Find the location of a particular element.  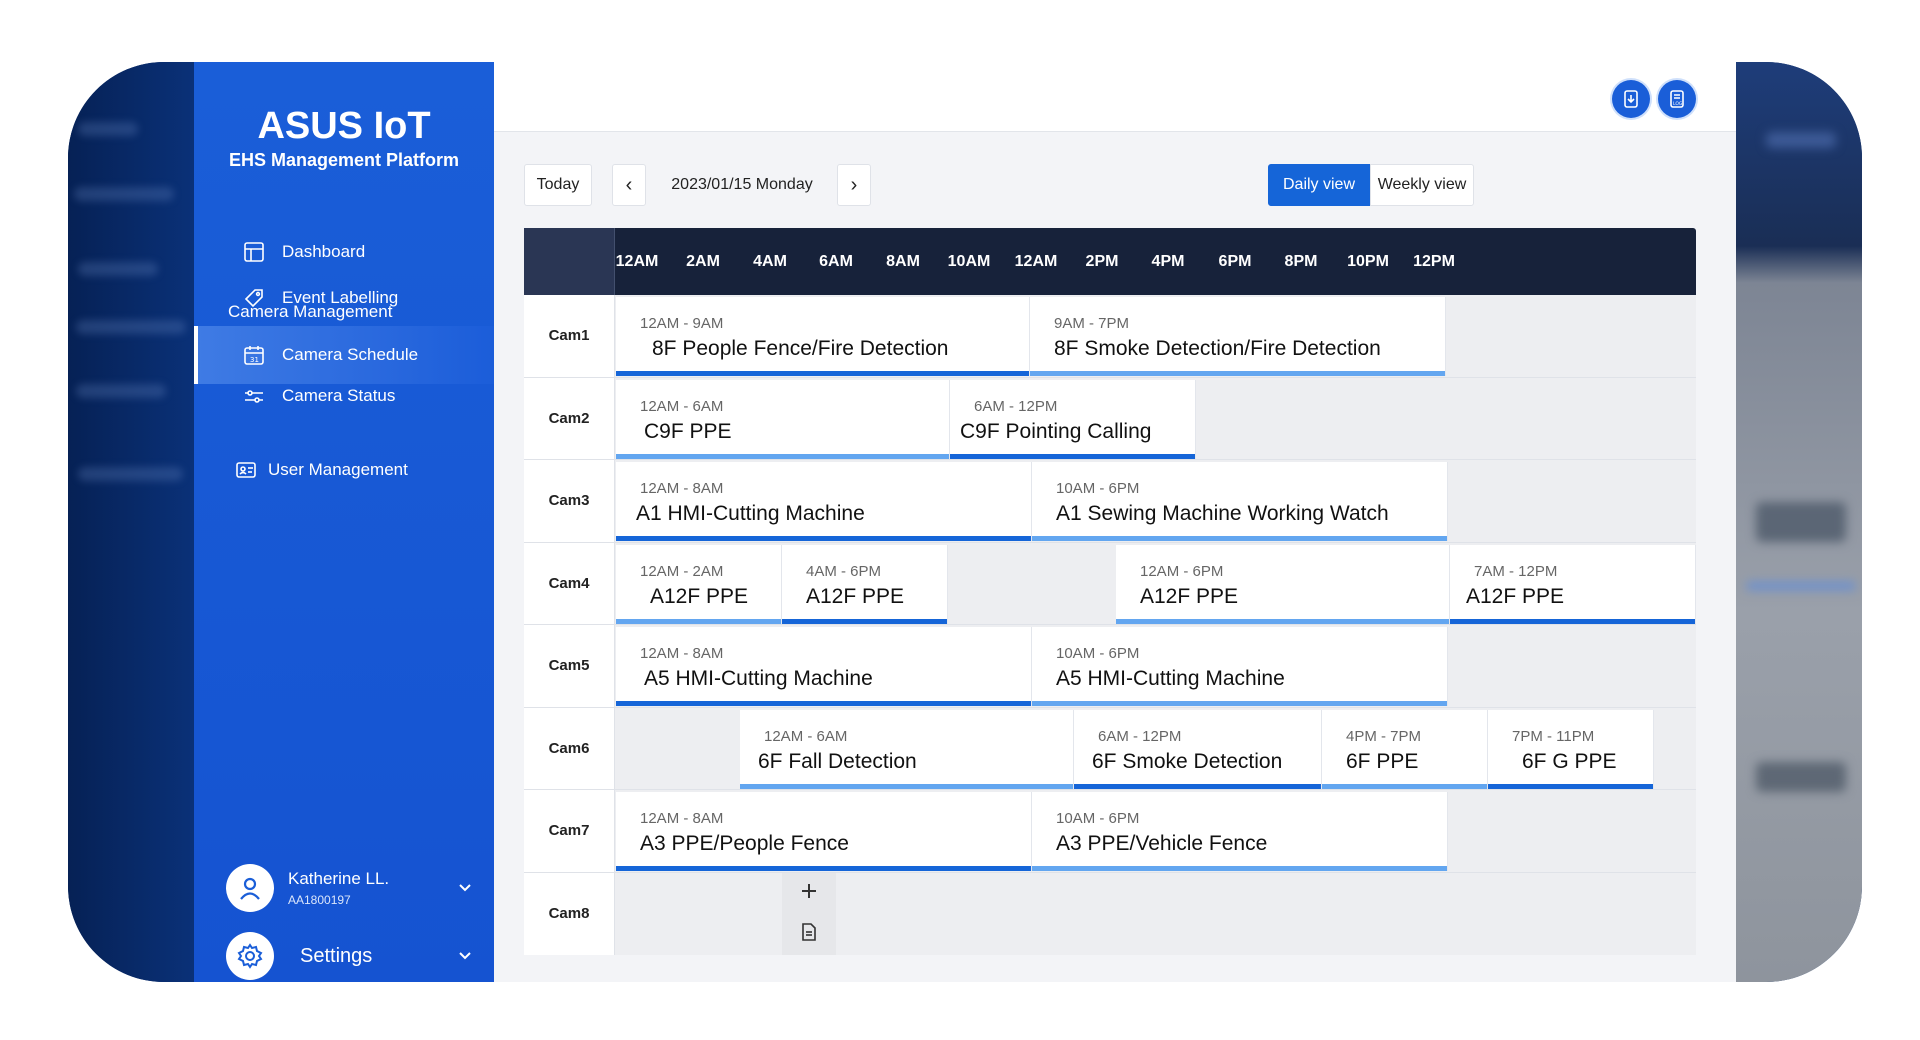

schedule-event: 6AM - 12PM 6F Smoke Detection is located at coordinates (1198, 749).